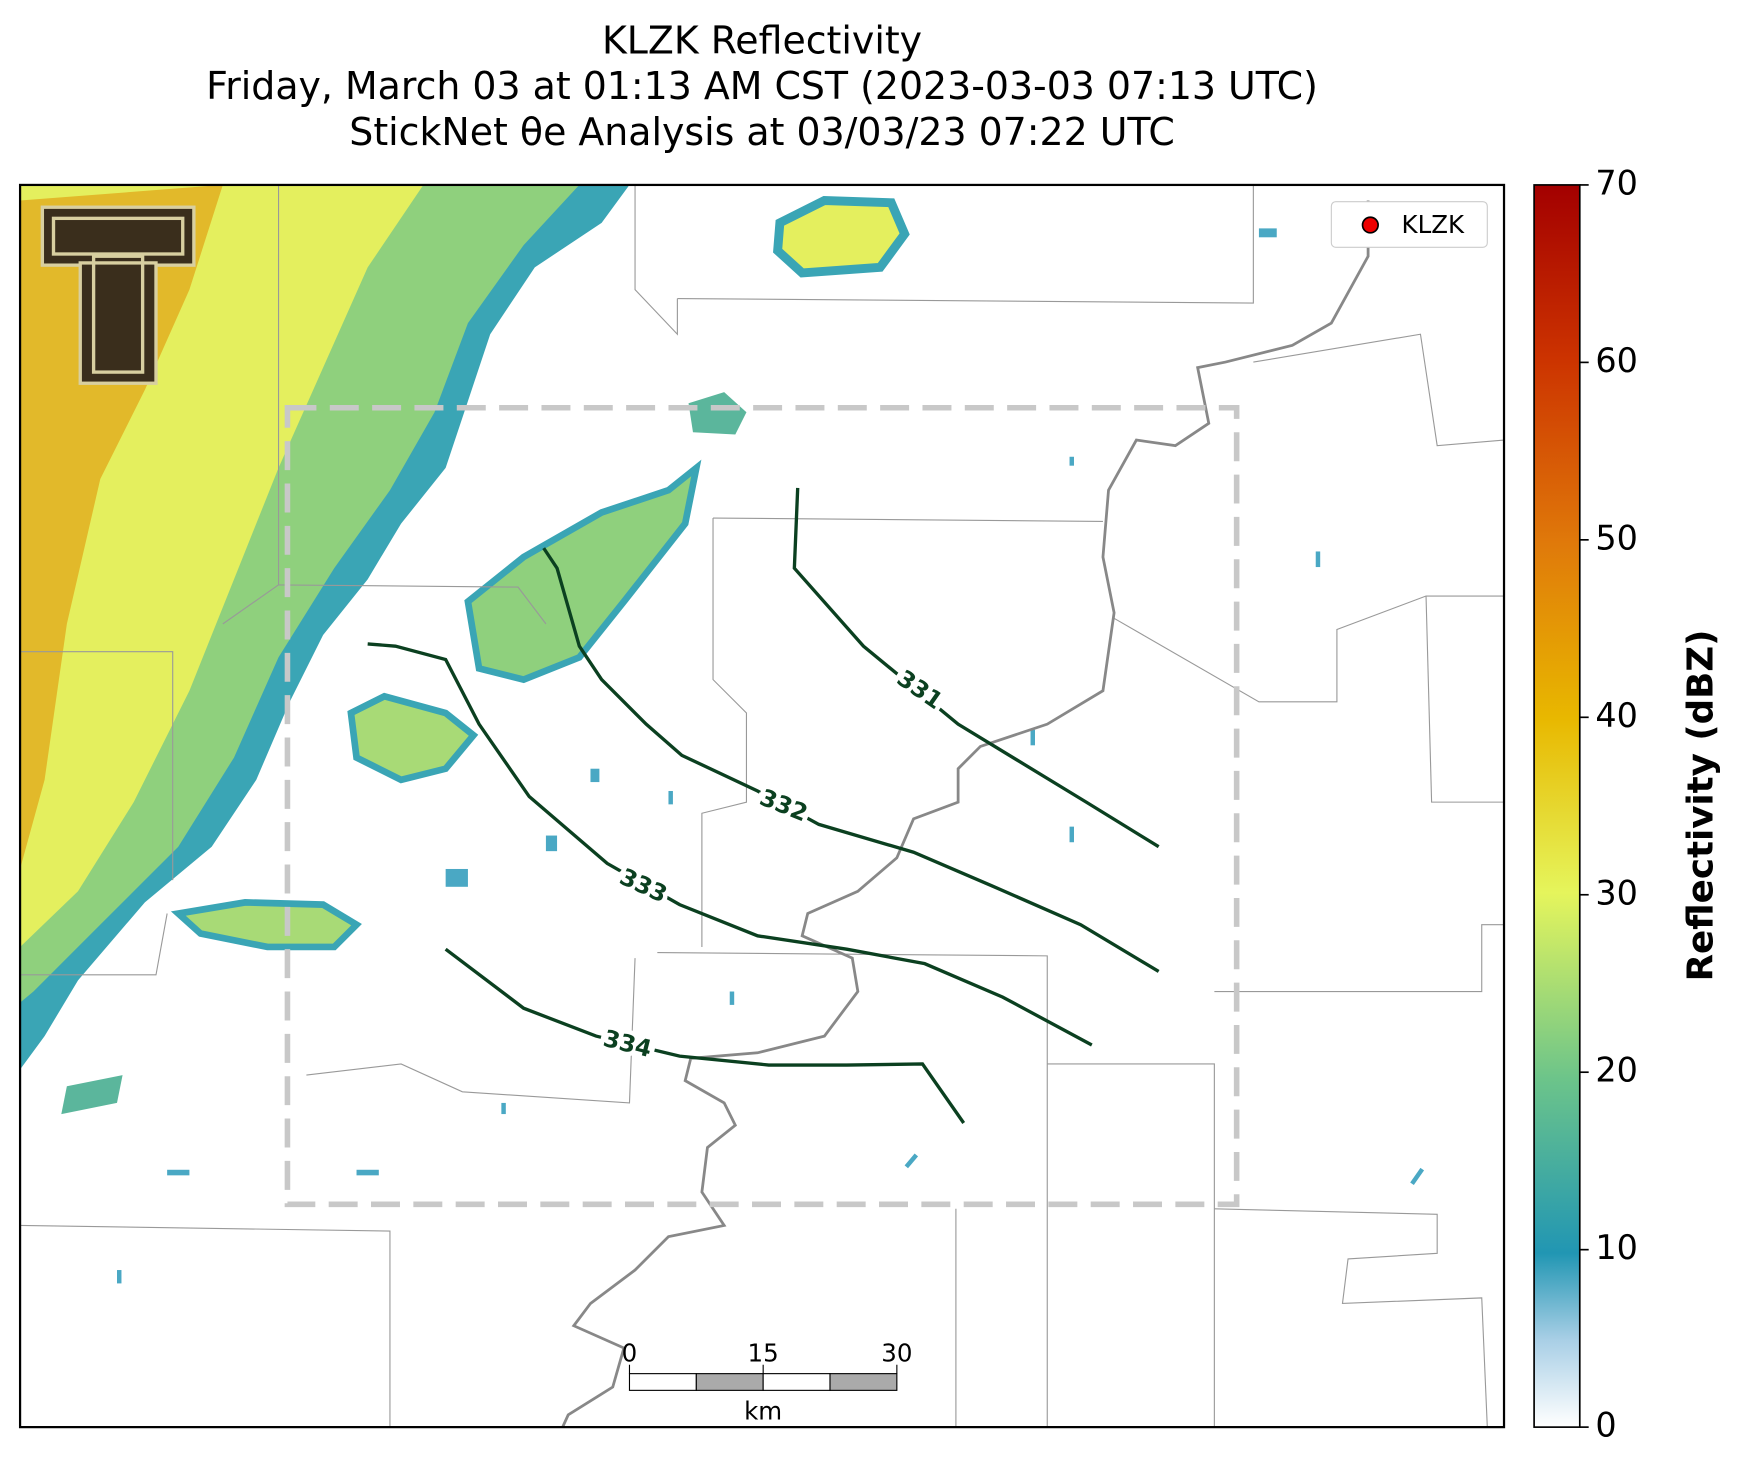 Image resolution: width=1738 pixels, height=1469 pixels. I want to click on echo-band, so click(583, 571).